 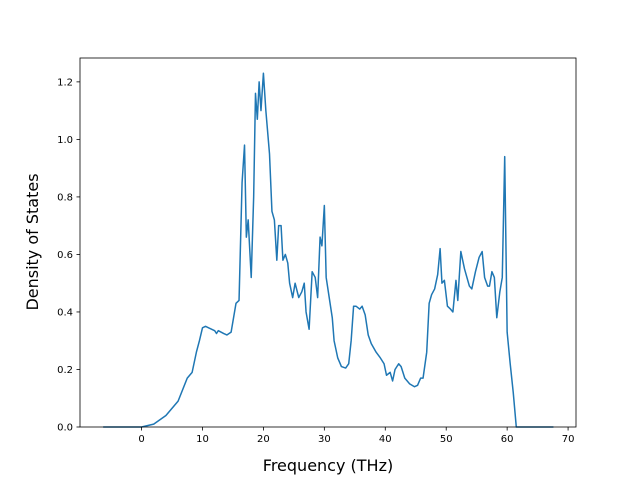 What do you see at coordinates (65, 428) in the screenshot?
I see `y-tick-label: 0.0` at bounding box center [65, 428].